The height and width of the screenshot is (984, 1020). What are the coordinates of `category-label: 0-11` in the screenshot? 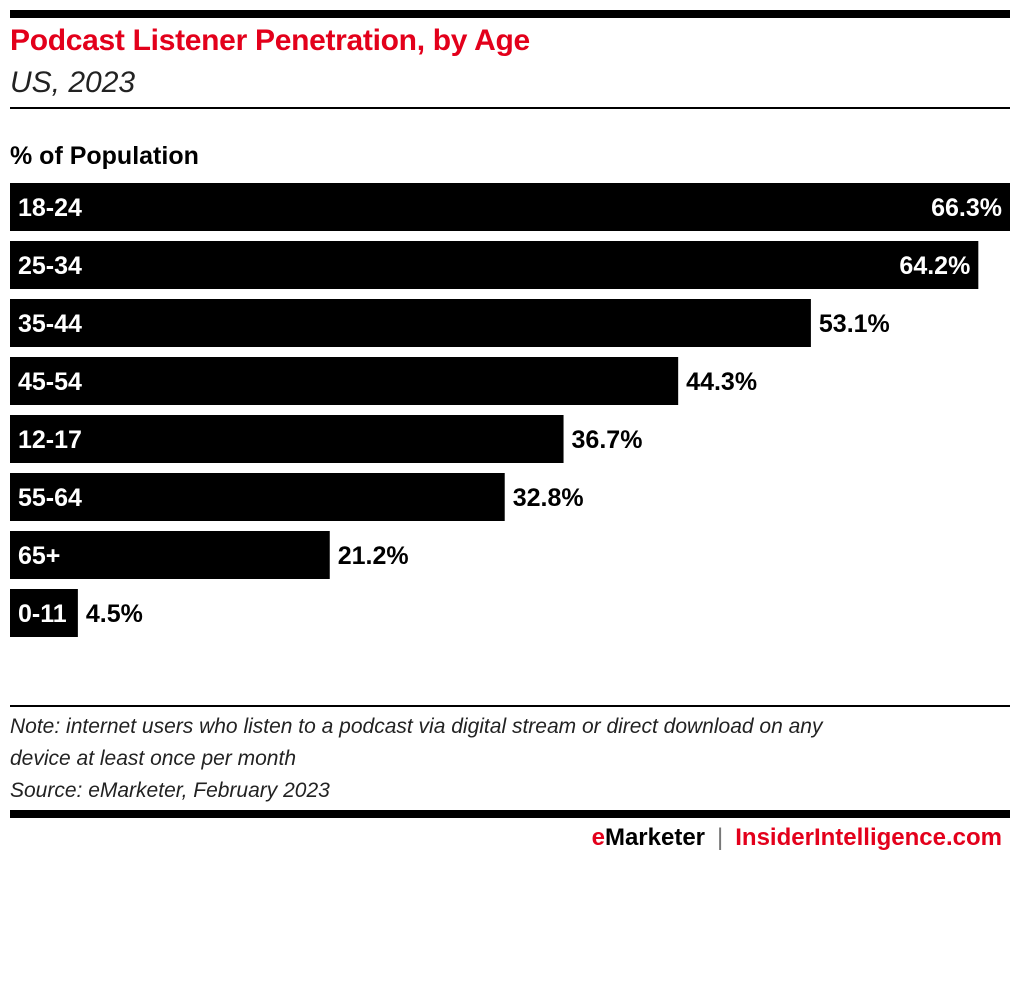 It's located at (42, 614).